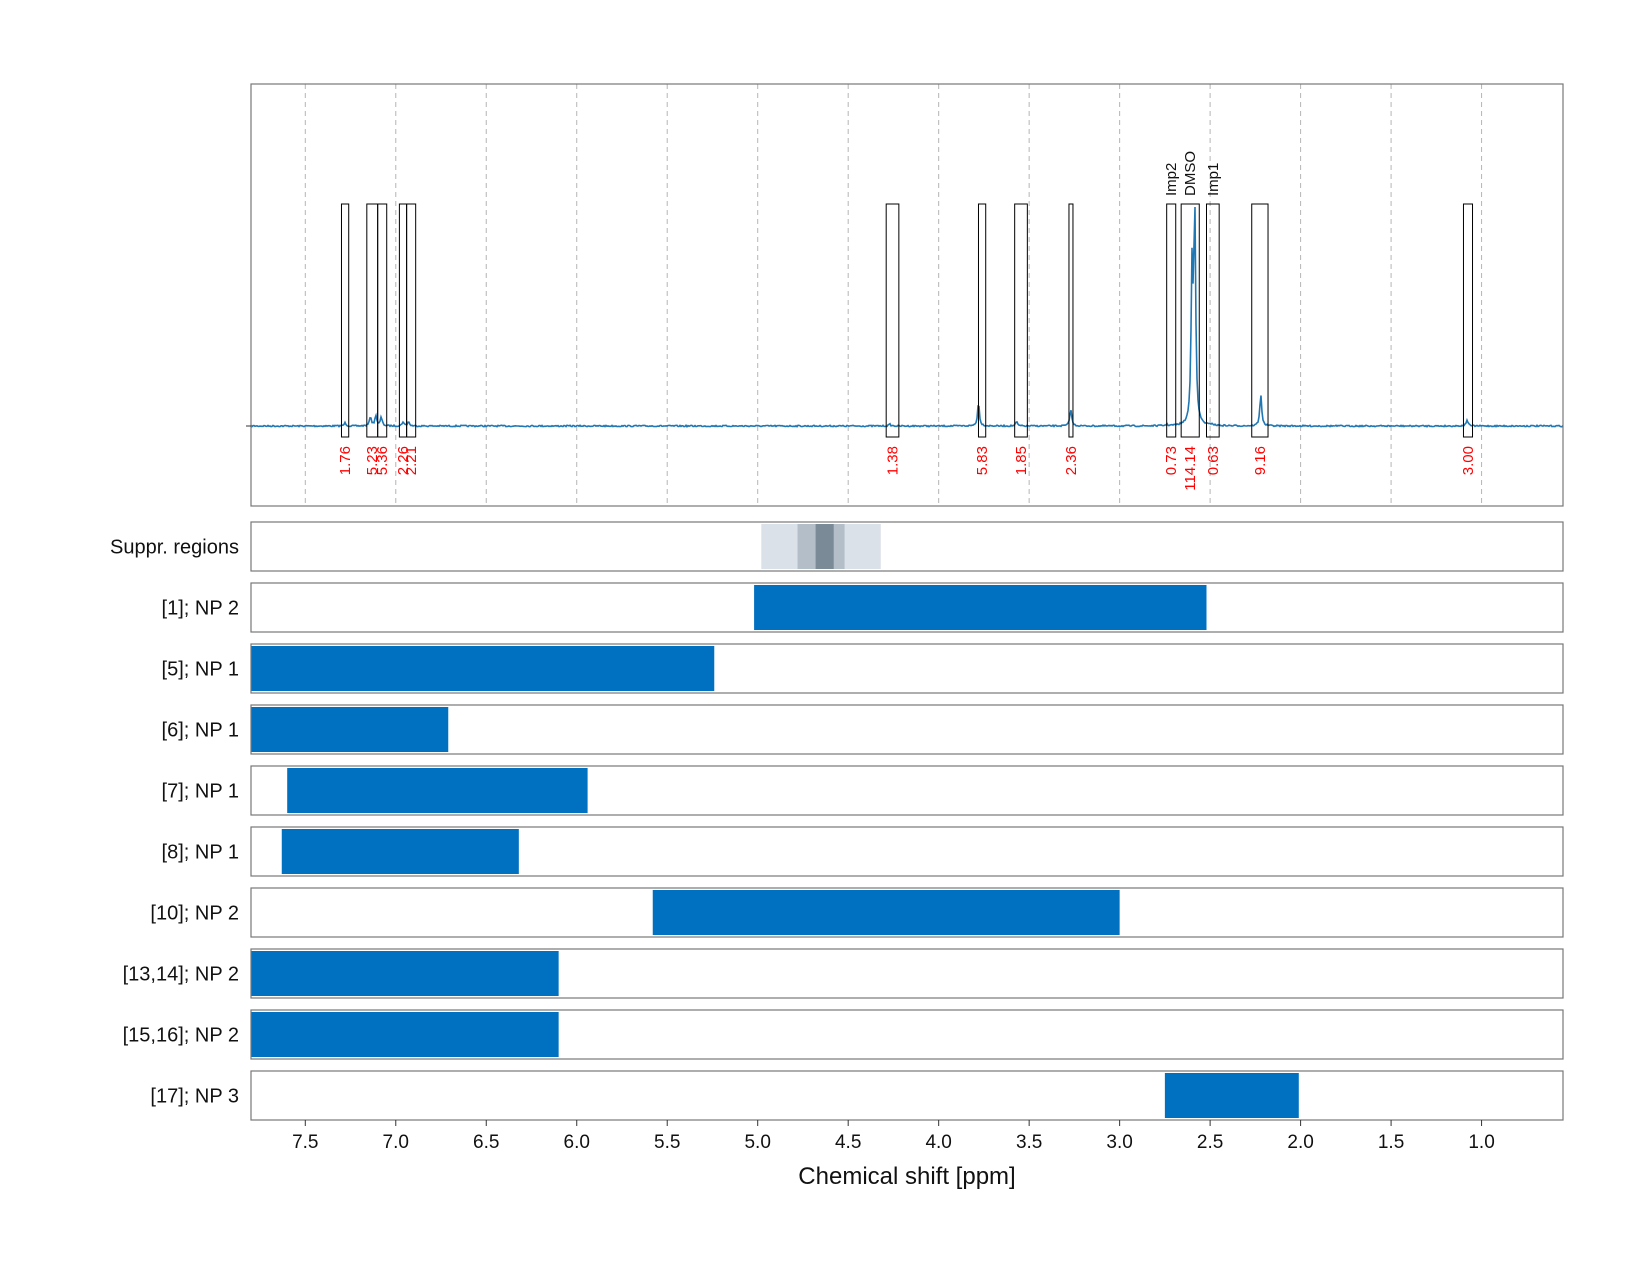  What do you see at coordinates (305, 1142) in the screenshot?
I see `x-tick-label: 7.5` at bounding box center [305, 1142].